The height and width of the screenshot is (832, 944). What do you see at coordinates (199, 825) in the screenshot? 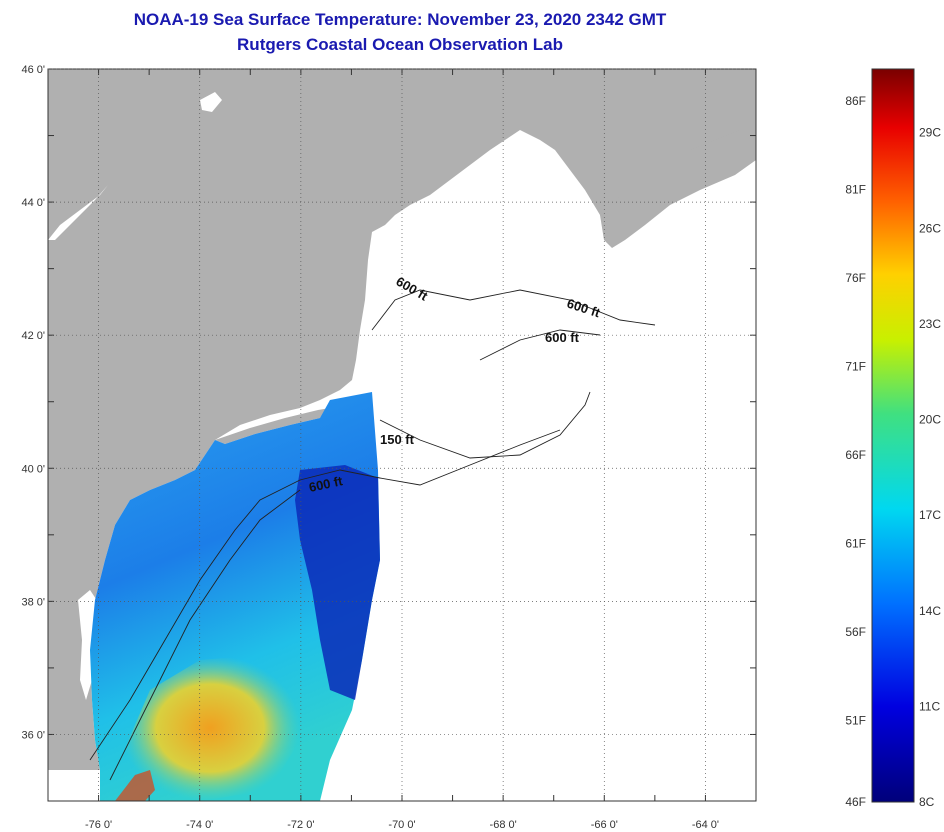
I see `lon-label: -74 0'` at bounding box center [199, 825].